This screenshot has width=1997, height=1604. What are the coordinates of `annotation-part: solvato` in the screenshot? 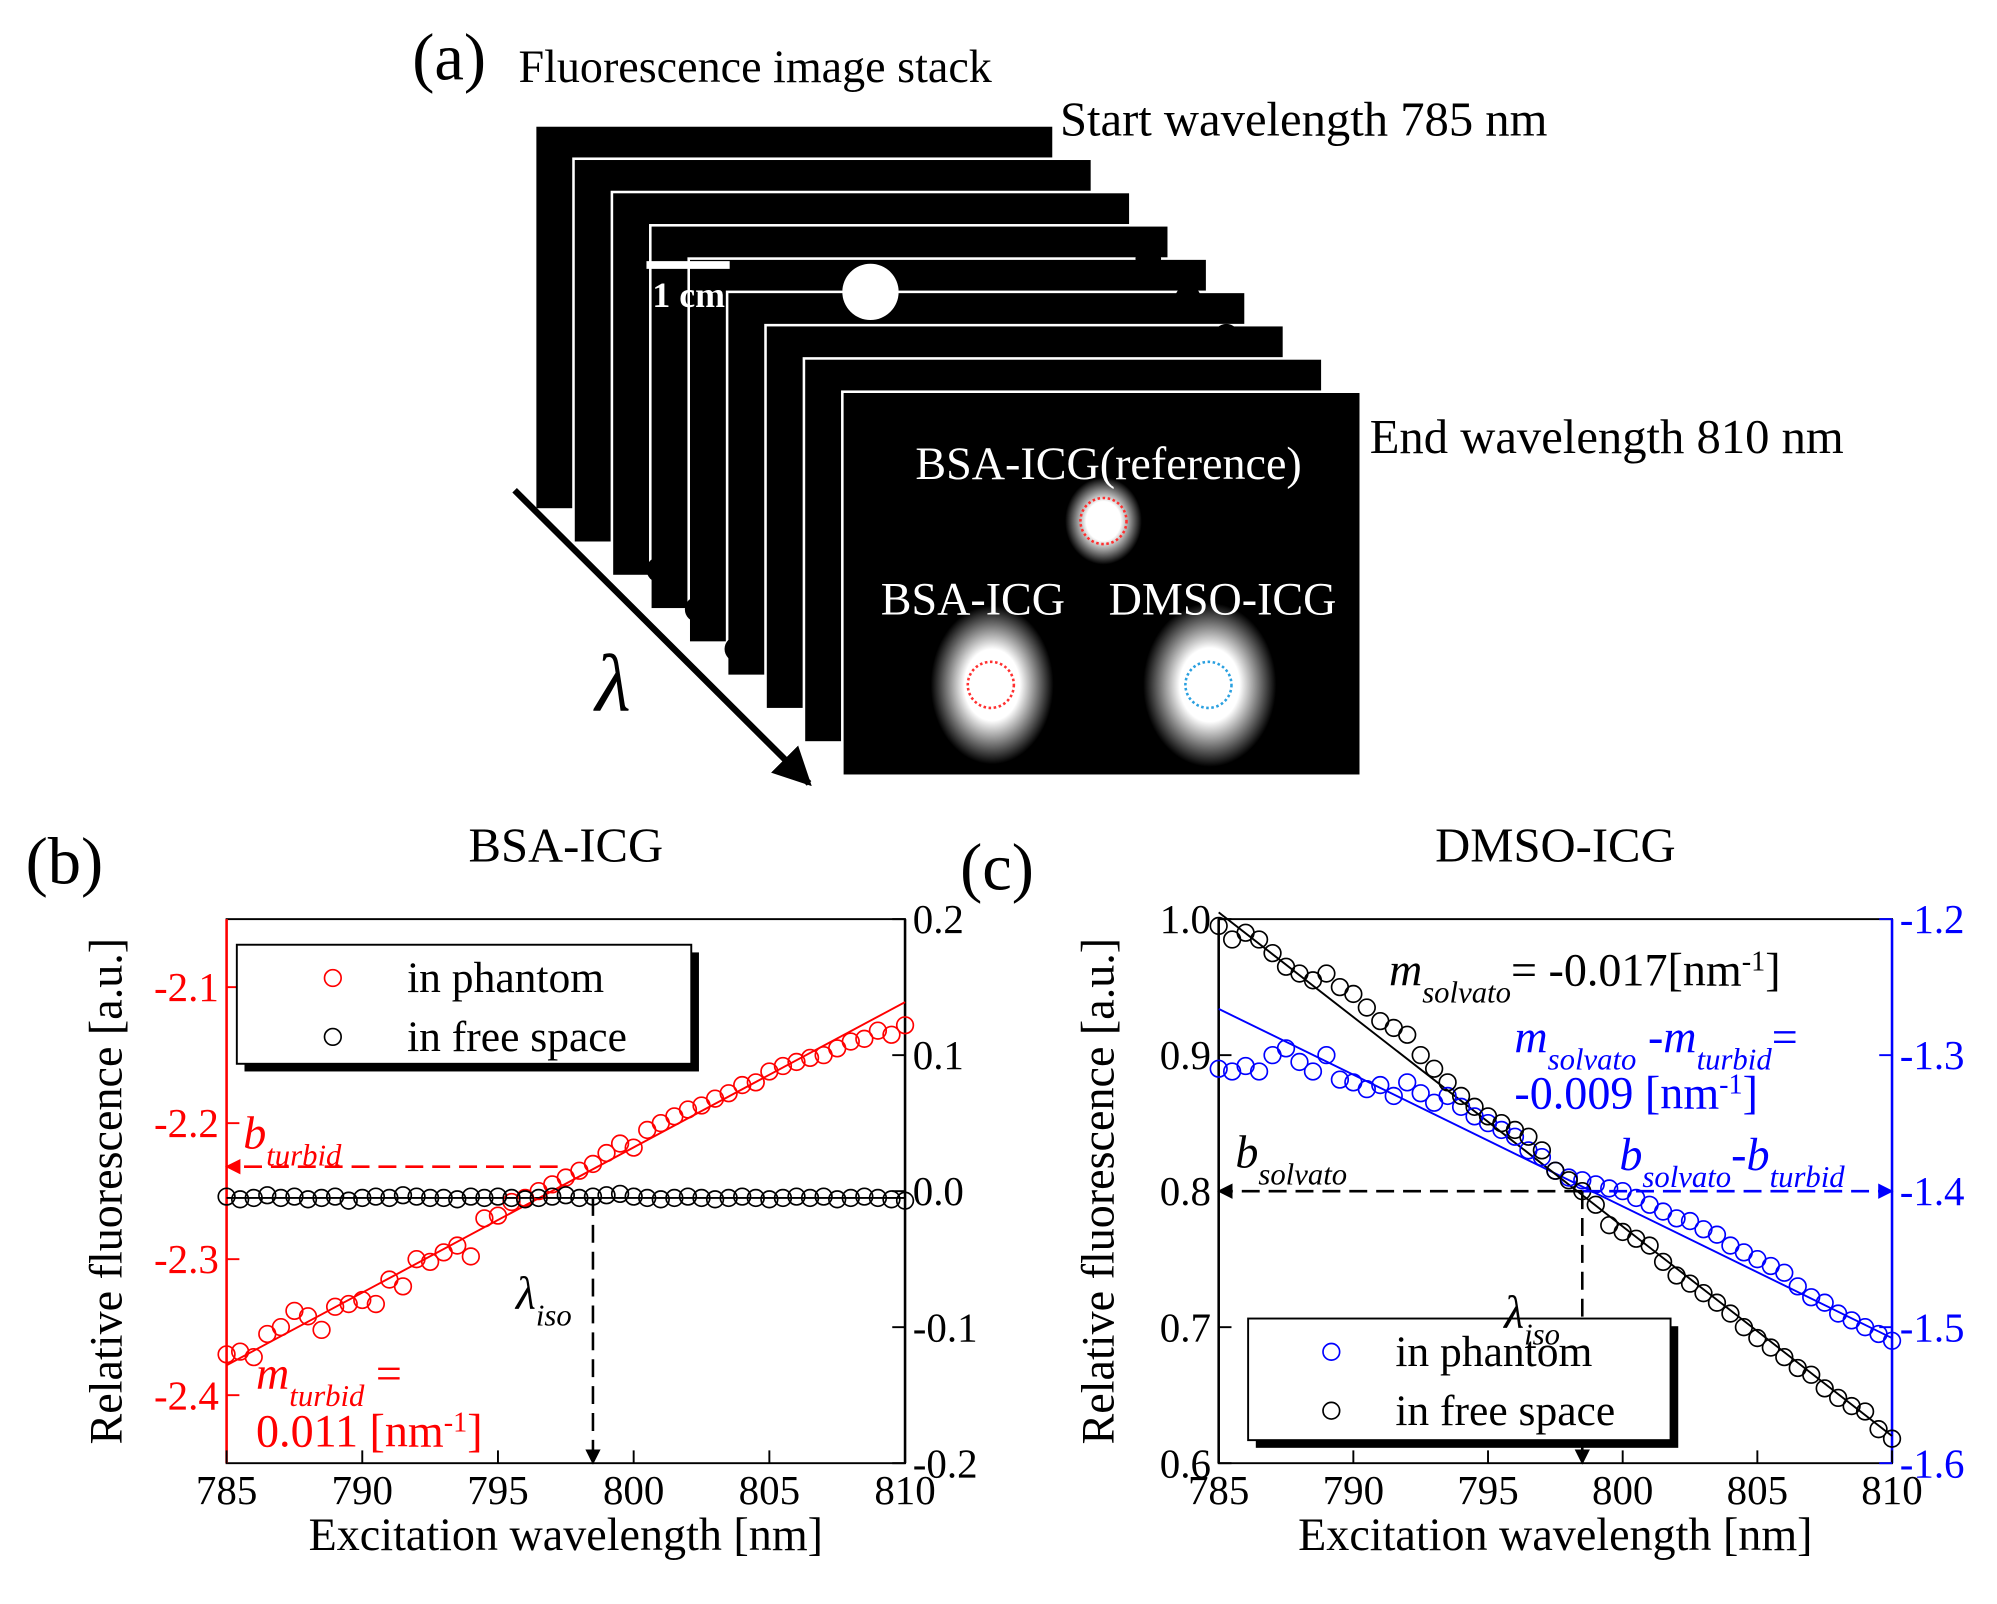 It's located at (1592, 1059).